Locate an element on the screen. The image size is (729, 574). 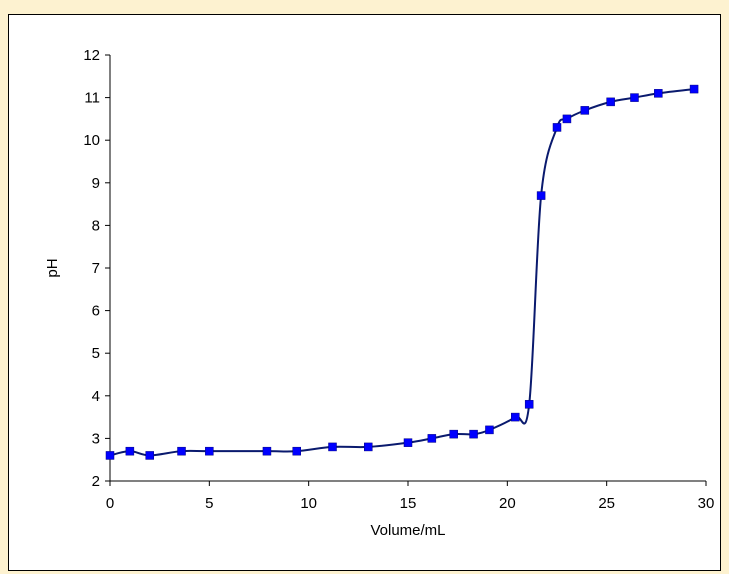
x-axis-title: Volume/mL is located at coordinates (407, 530).